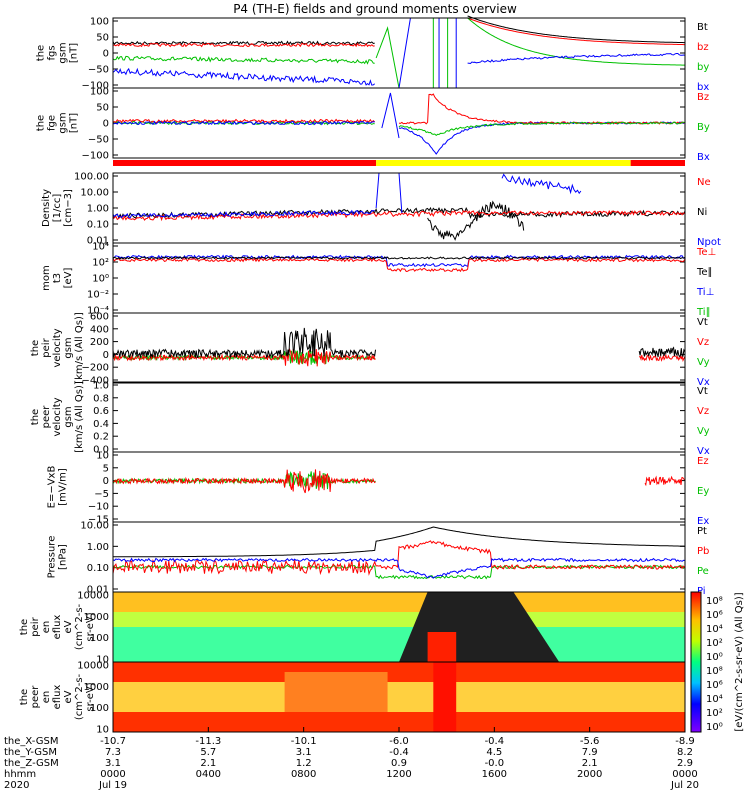 Image resolution: width=750 pixels, height=800 pixels. I want to click on ytick-label: 0, so click(106, 124).